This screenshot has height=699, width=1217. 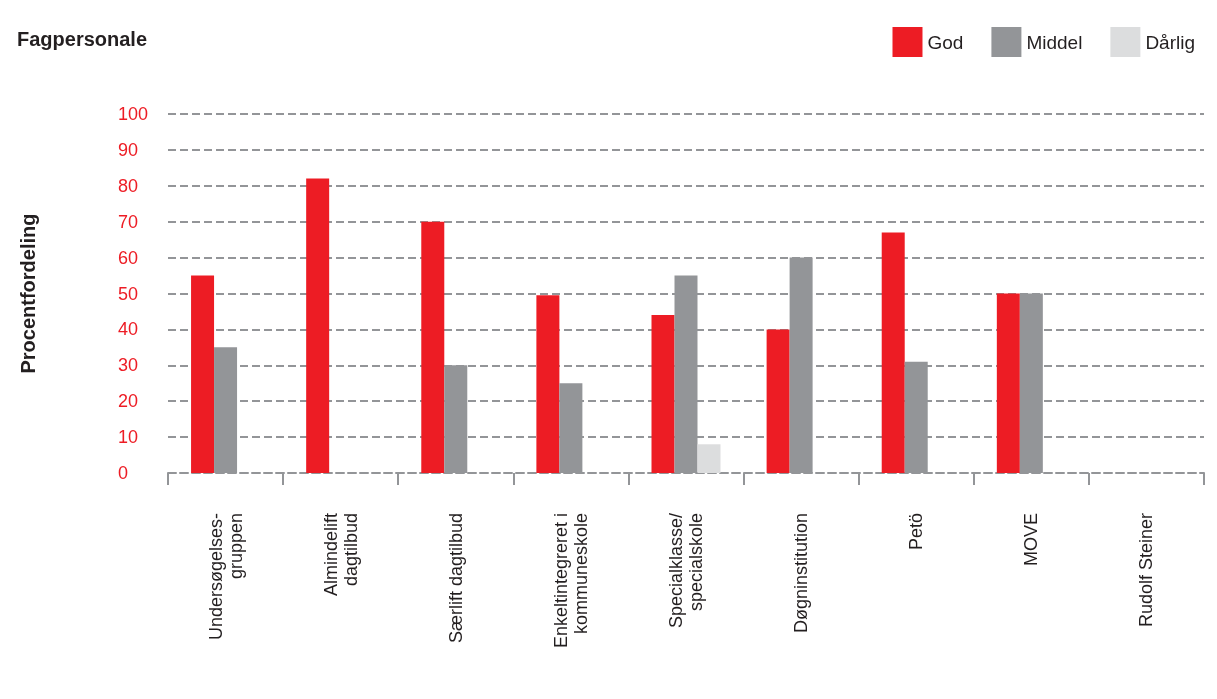 I want to click on y-tick-label: 80, so click(x=128, y=185).